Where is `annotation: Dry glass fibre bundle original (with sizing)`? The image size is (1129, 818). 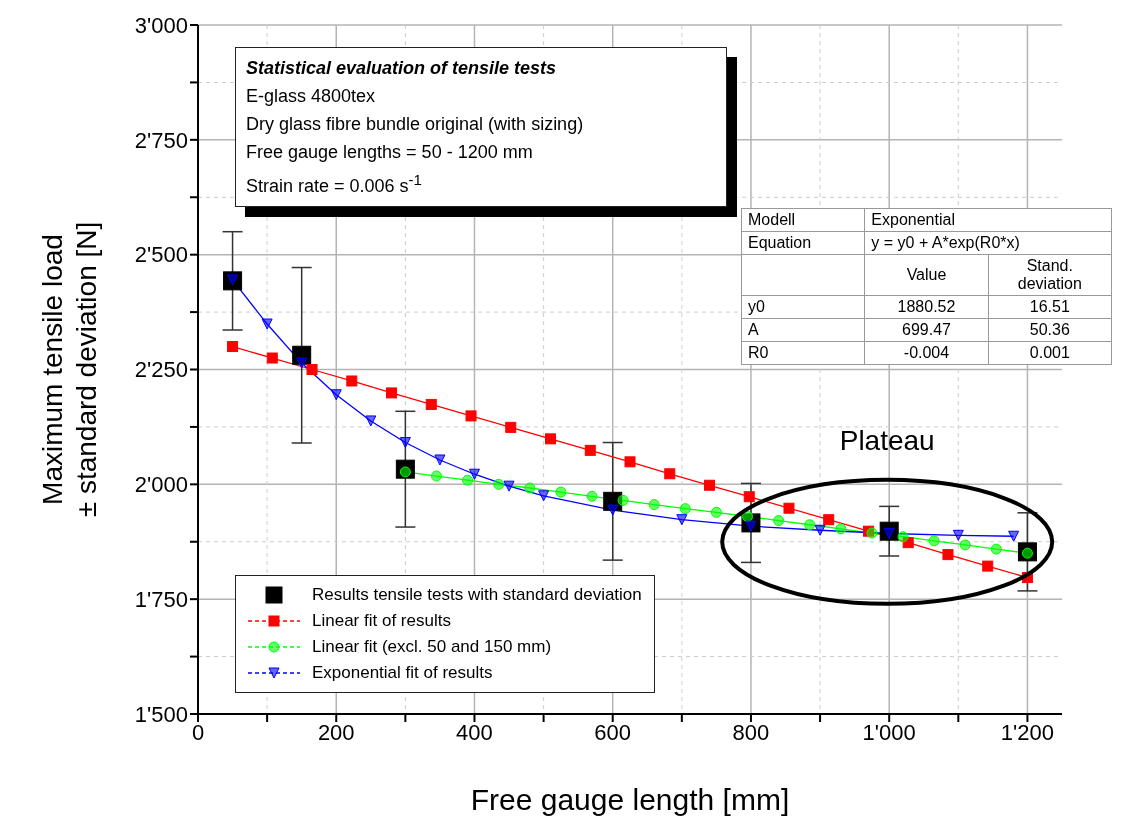 annotation: Dry glass fibre bundle original (with sizing) is located at coordinates (415, 124).